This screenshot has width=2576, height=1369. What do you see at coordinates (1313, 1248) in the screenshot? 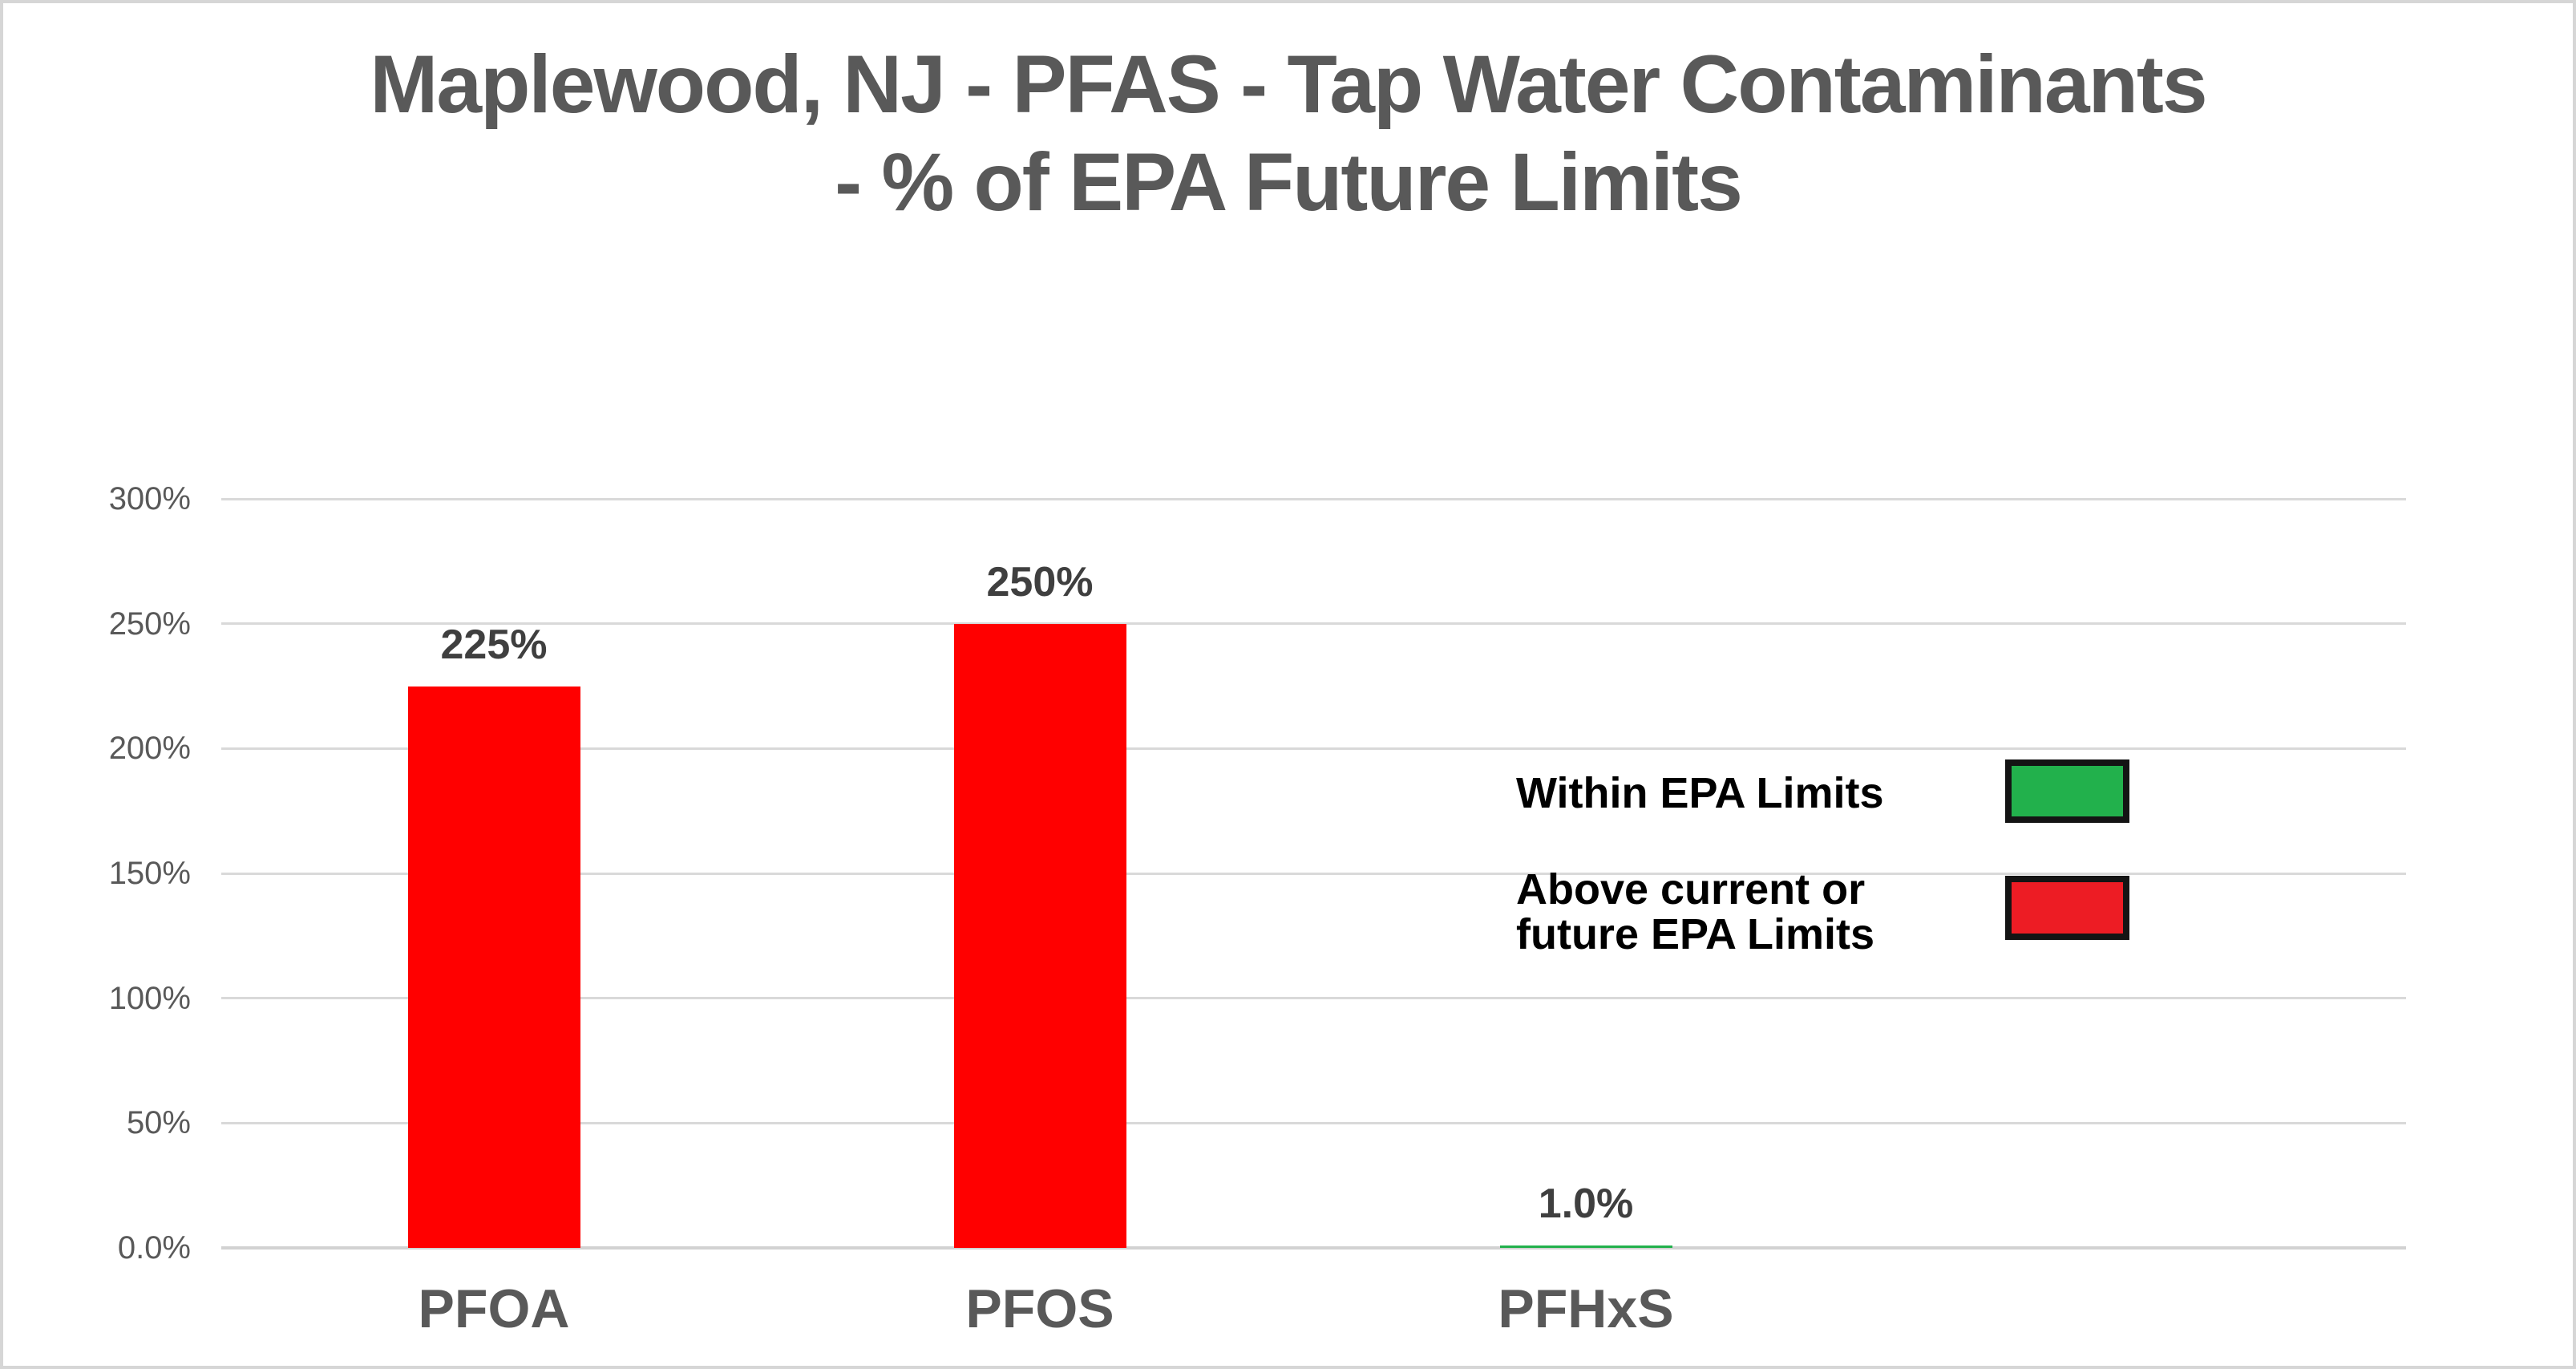
I see `x-axis-line` at bounding box center [1313, 1248].